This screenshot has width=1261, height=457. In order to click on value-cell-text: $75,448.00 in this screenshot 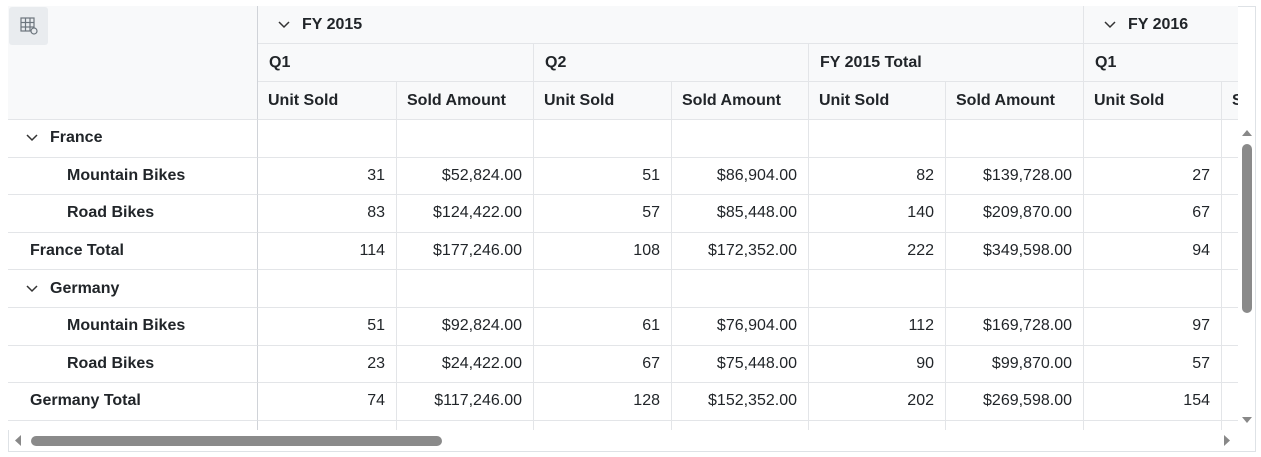, I will do `click(756, 363)`.